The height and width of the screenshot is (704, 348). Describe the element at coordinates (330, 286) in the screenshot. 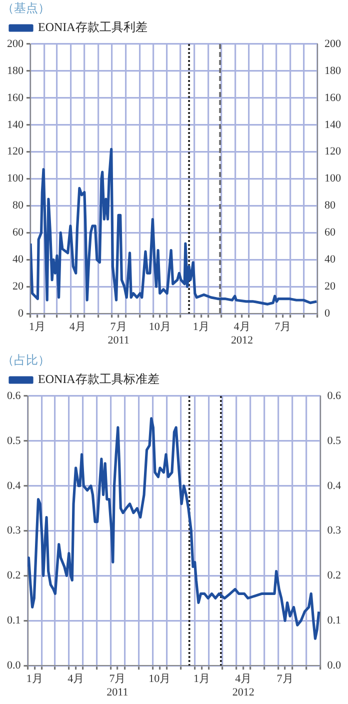

I see `y2-tick-label: 20` at that location.